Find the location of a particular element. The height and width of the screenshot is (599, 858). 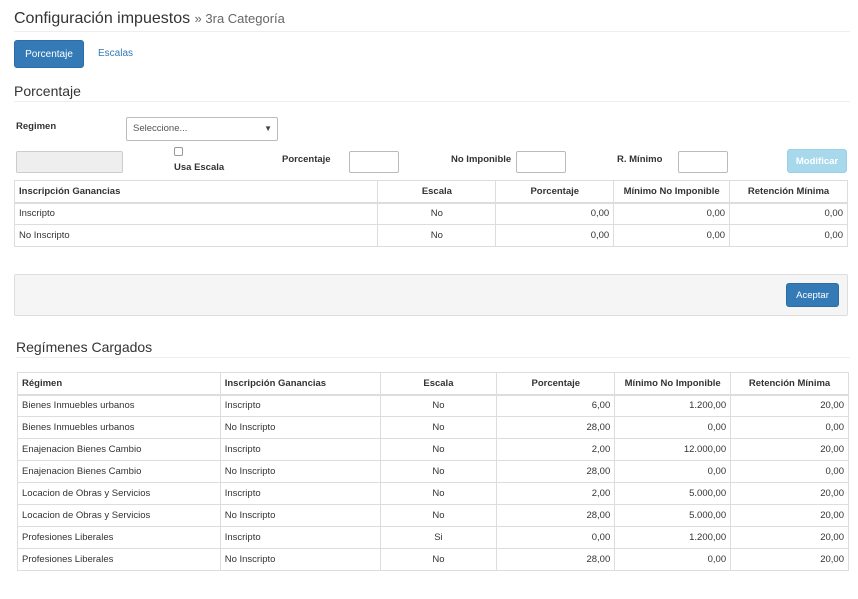

tabs: Porcentaje Escalas is located at coordinates (79, 54).